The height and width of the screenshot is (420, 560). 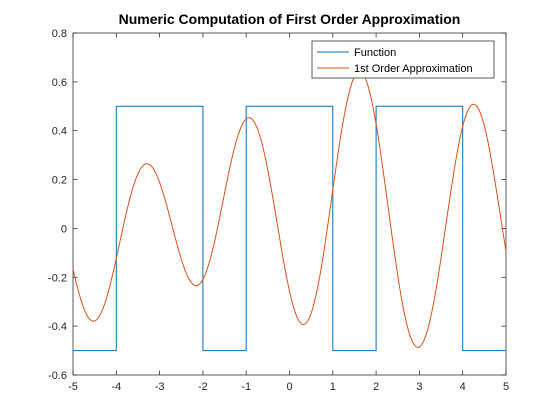 I want to click on x-tick-label: 1, so click(x=333, y=387).